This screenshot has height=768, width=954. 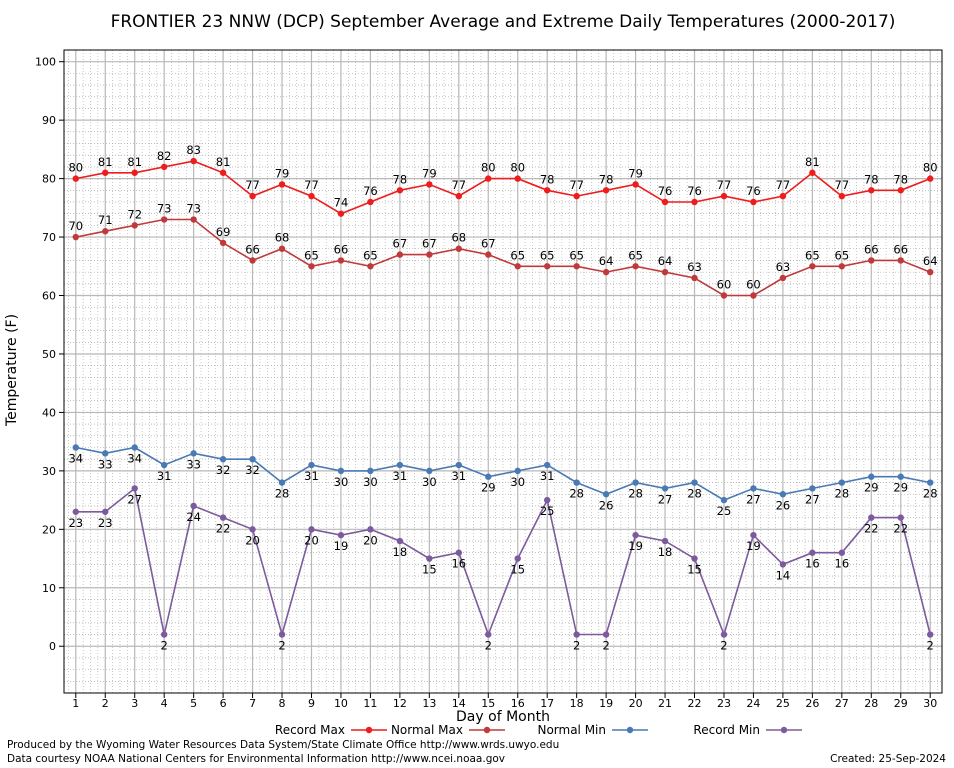 What do you see at coordinates (400, 552) in the screenshot?
I see `record-min-data-label: 18` at bounding box center [400, 552].